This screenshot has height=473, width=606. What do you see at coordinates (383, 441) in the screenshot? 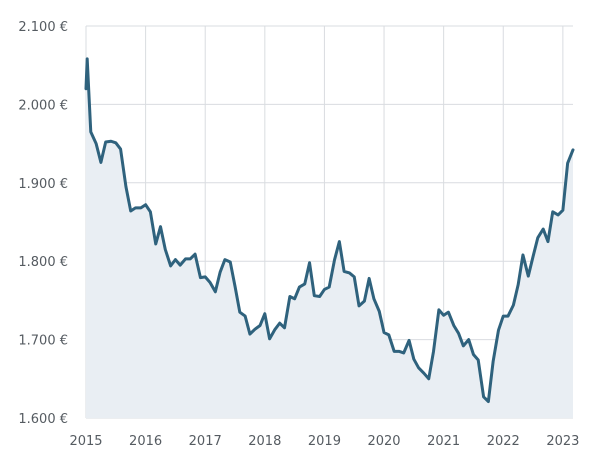
I see `x-tick-label: 2020` at bounding box center [383, 441].